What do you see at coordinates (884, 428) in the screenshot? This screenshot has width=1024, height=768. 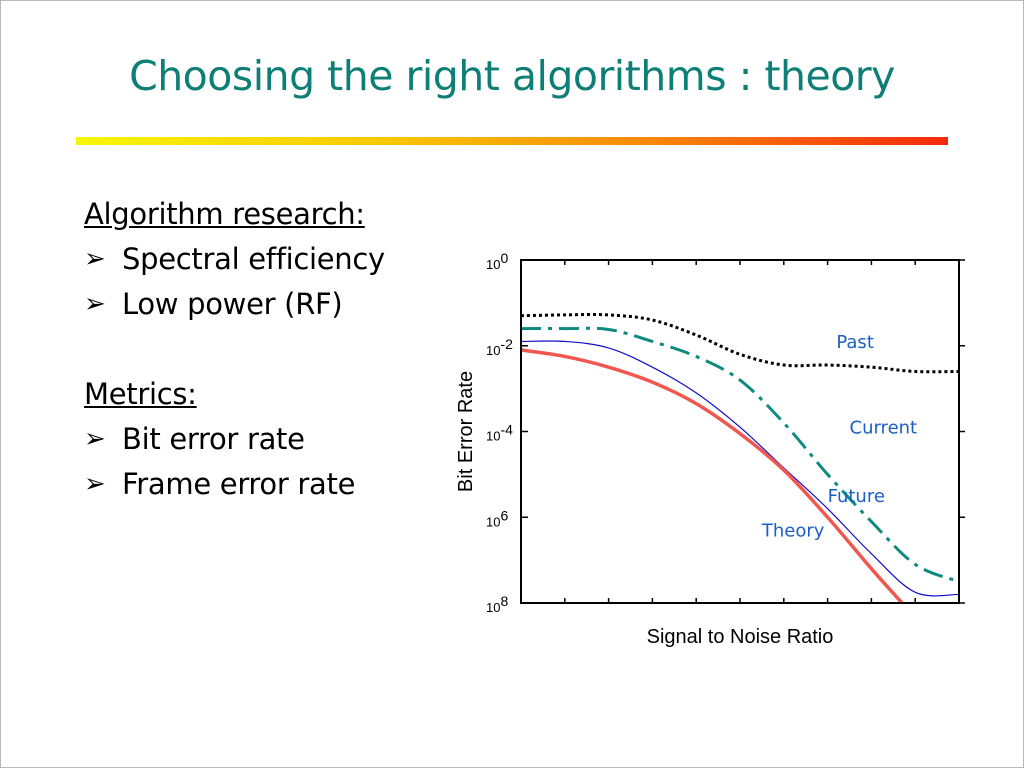 I see `series-annotation-current: Current` at bounding box center [884, 428].